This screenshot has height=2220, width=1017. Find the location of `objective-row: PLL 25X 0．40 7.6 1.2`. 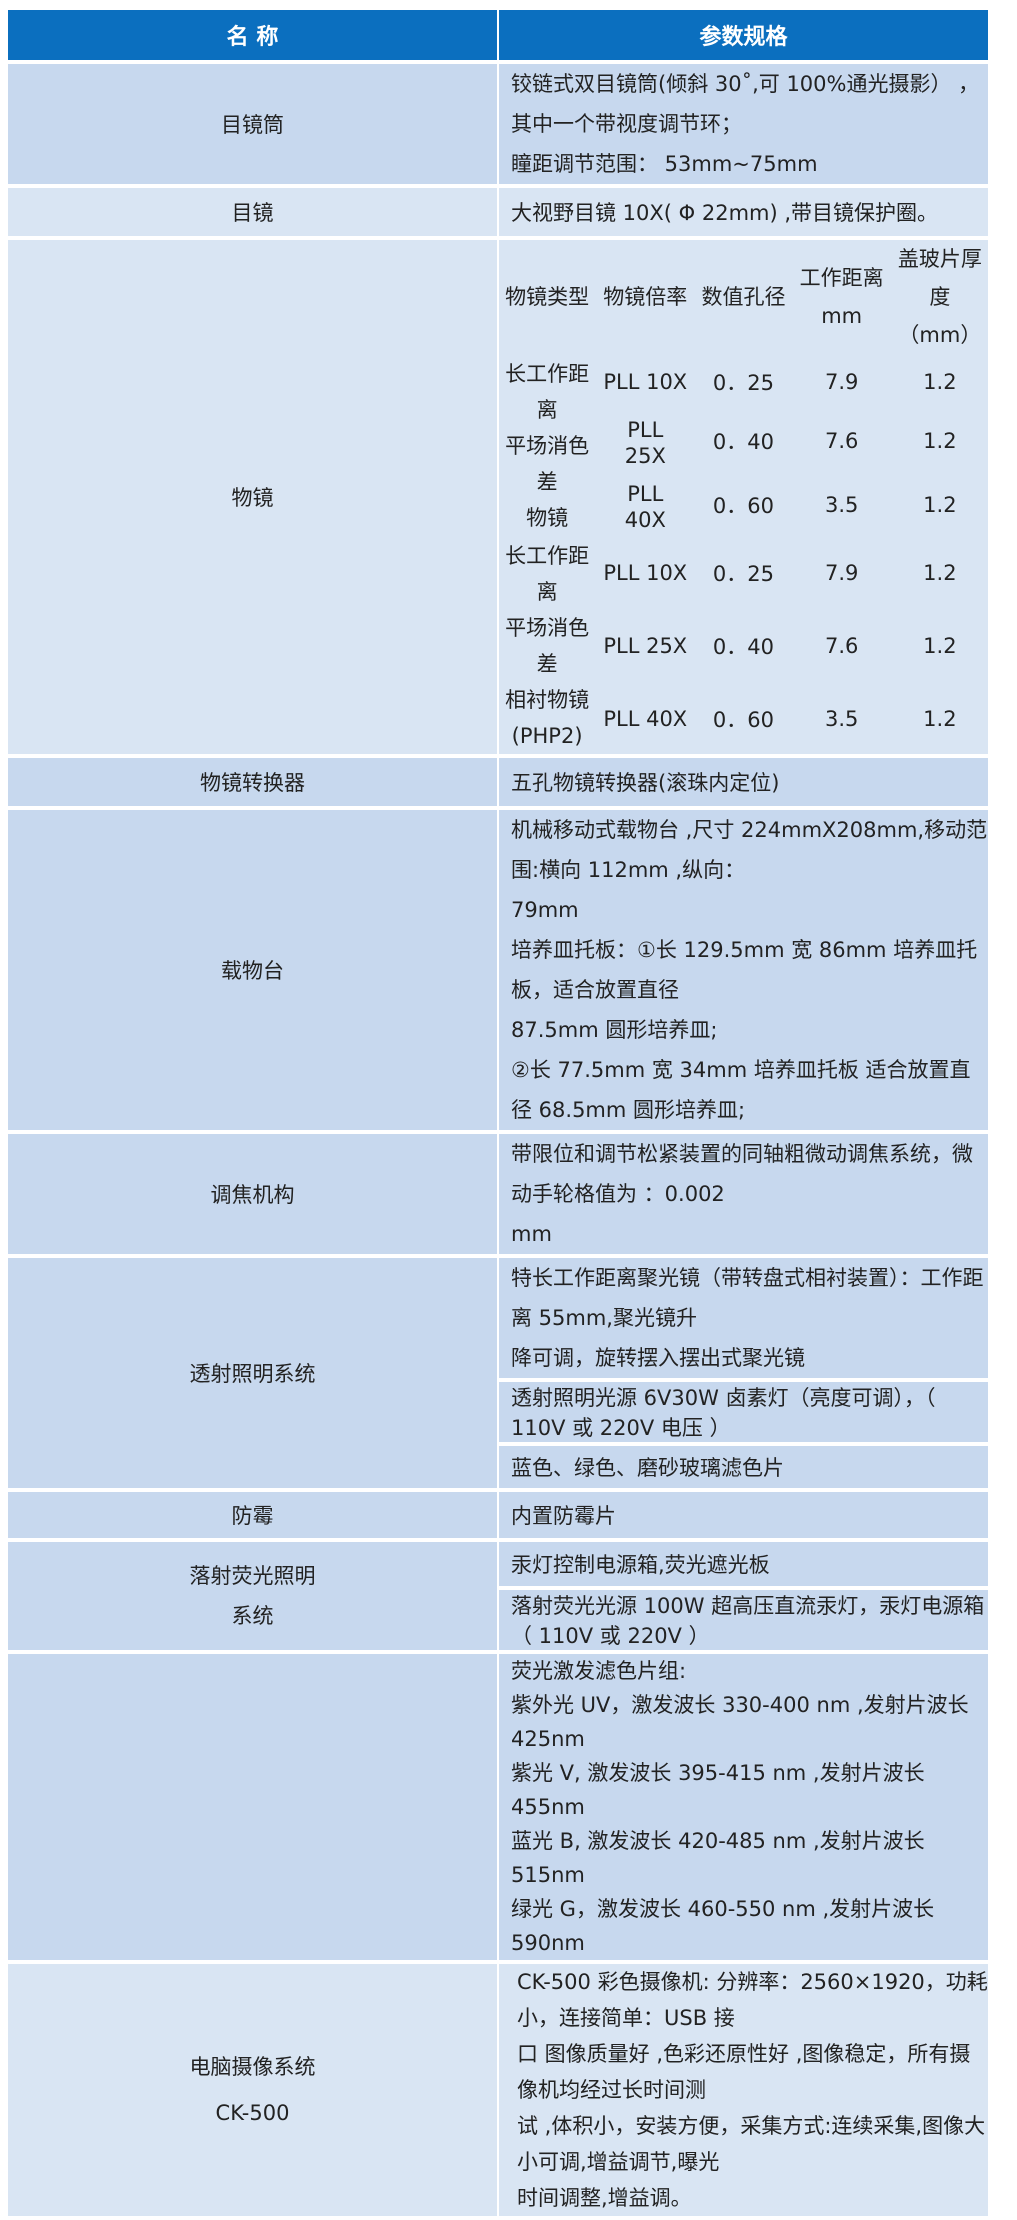

objective-row: PLL 25X 0．40 7.6 1.2 is located at coordinates (743, 646).